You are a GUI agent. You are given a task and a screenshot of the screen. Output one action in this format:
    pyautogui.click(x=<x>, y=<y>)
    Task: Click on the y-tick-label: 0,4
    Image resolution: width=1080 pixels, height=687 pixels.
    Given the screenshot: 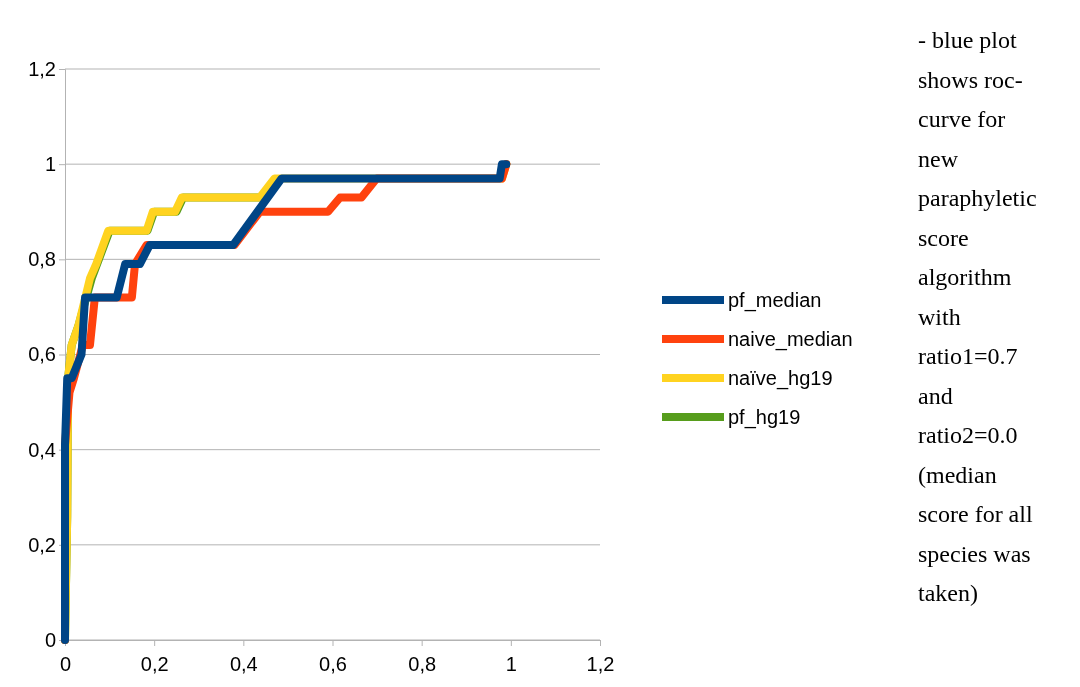 What is the action you would take?
    pyautogui.click(x=42, y=449)
    